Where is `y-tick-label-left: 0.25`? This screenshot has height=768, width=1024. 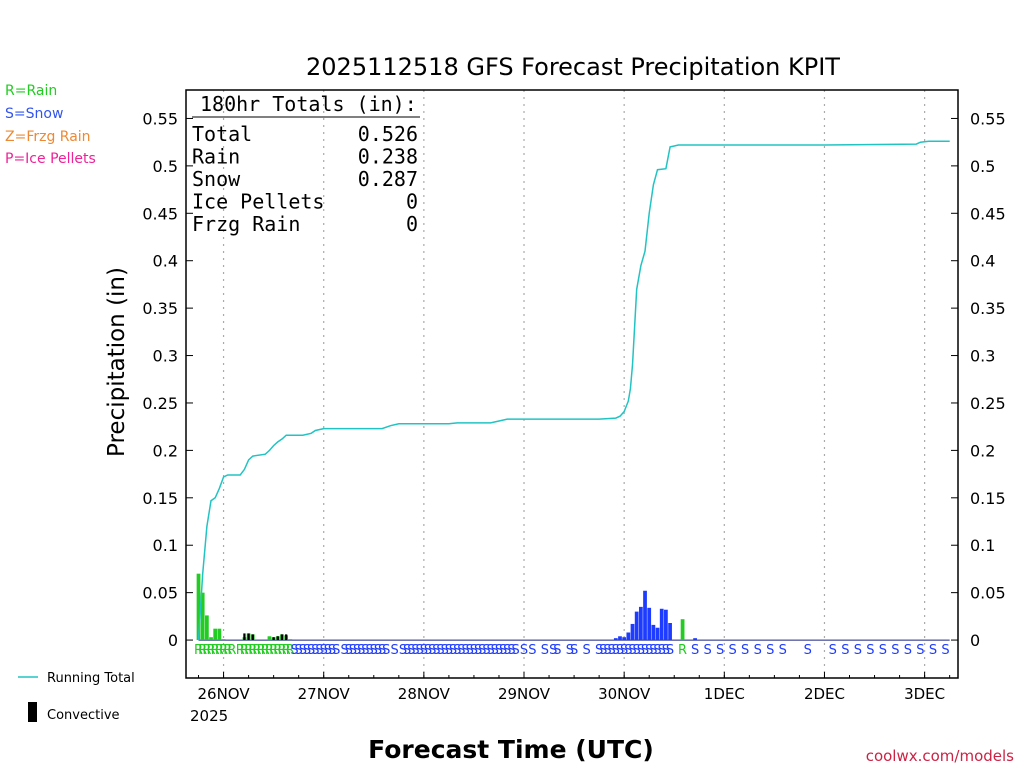 y-tick-label-left: 0.25 is located at coordinates (160, 403).